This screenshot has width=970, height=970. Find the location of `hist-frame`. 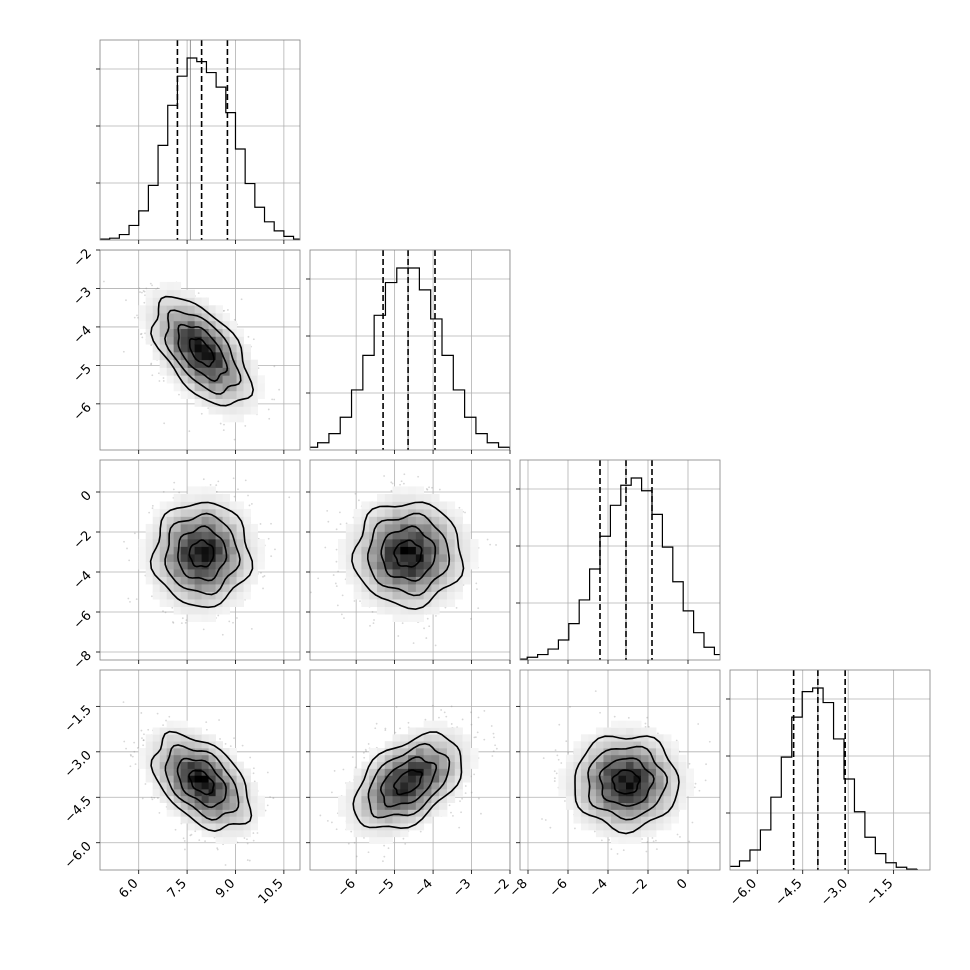

hist-frame is located at coordinates (200, 140).